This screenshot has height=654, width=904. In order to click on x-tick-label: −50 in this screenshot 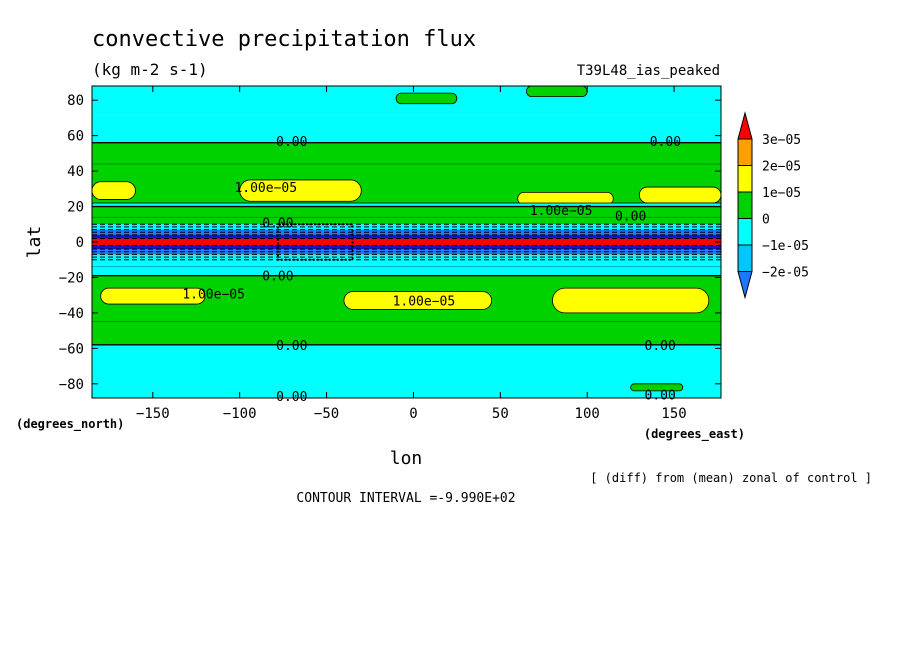, I will do `click(326, 414)`.